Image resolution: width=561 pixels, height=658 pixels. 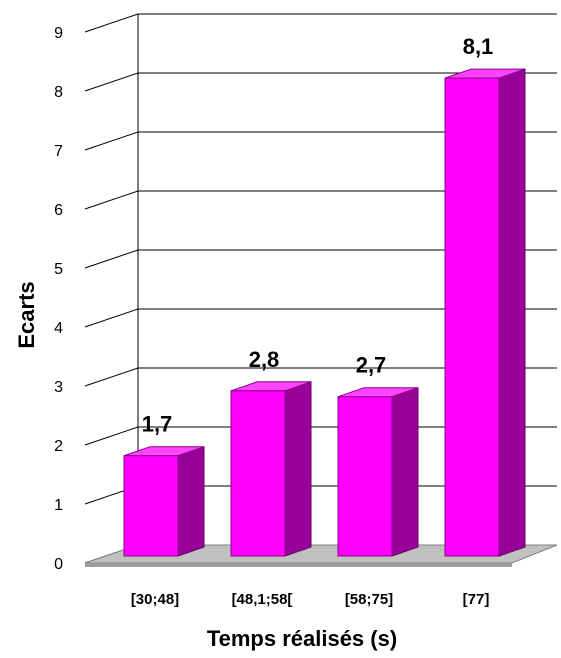 What do you see at coordinates (58, 299) in the screenshot?
I see `y-tick-labels: 0 1 2 3 4 5 6 7 8 9` at bounding box center [58, 299].